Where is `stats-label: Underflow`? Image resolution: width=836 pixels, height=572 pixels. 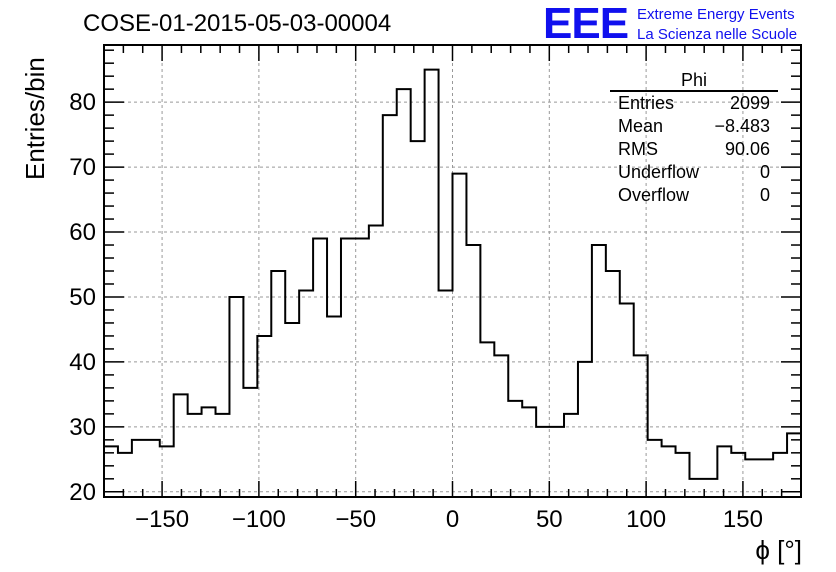
stats-label: Underflow is located at coordinates (659, 172).